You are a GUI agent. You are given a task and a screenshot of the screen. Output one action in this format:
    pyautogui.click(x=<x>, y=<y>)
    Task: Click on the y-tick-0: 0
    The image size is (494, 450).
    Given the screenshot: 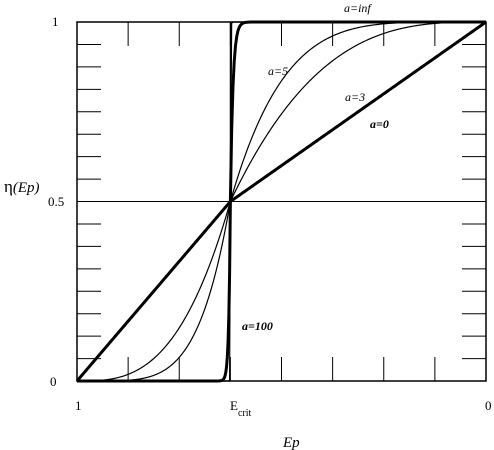 What is the action you would take?
    pyautogui.click(x=53, y=381)
    